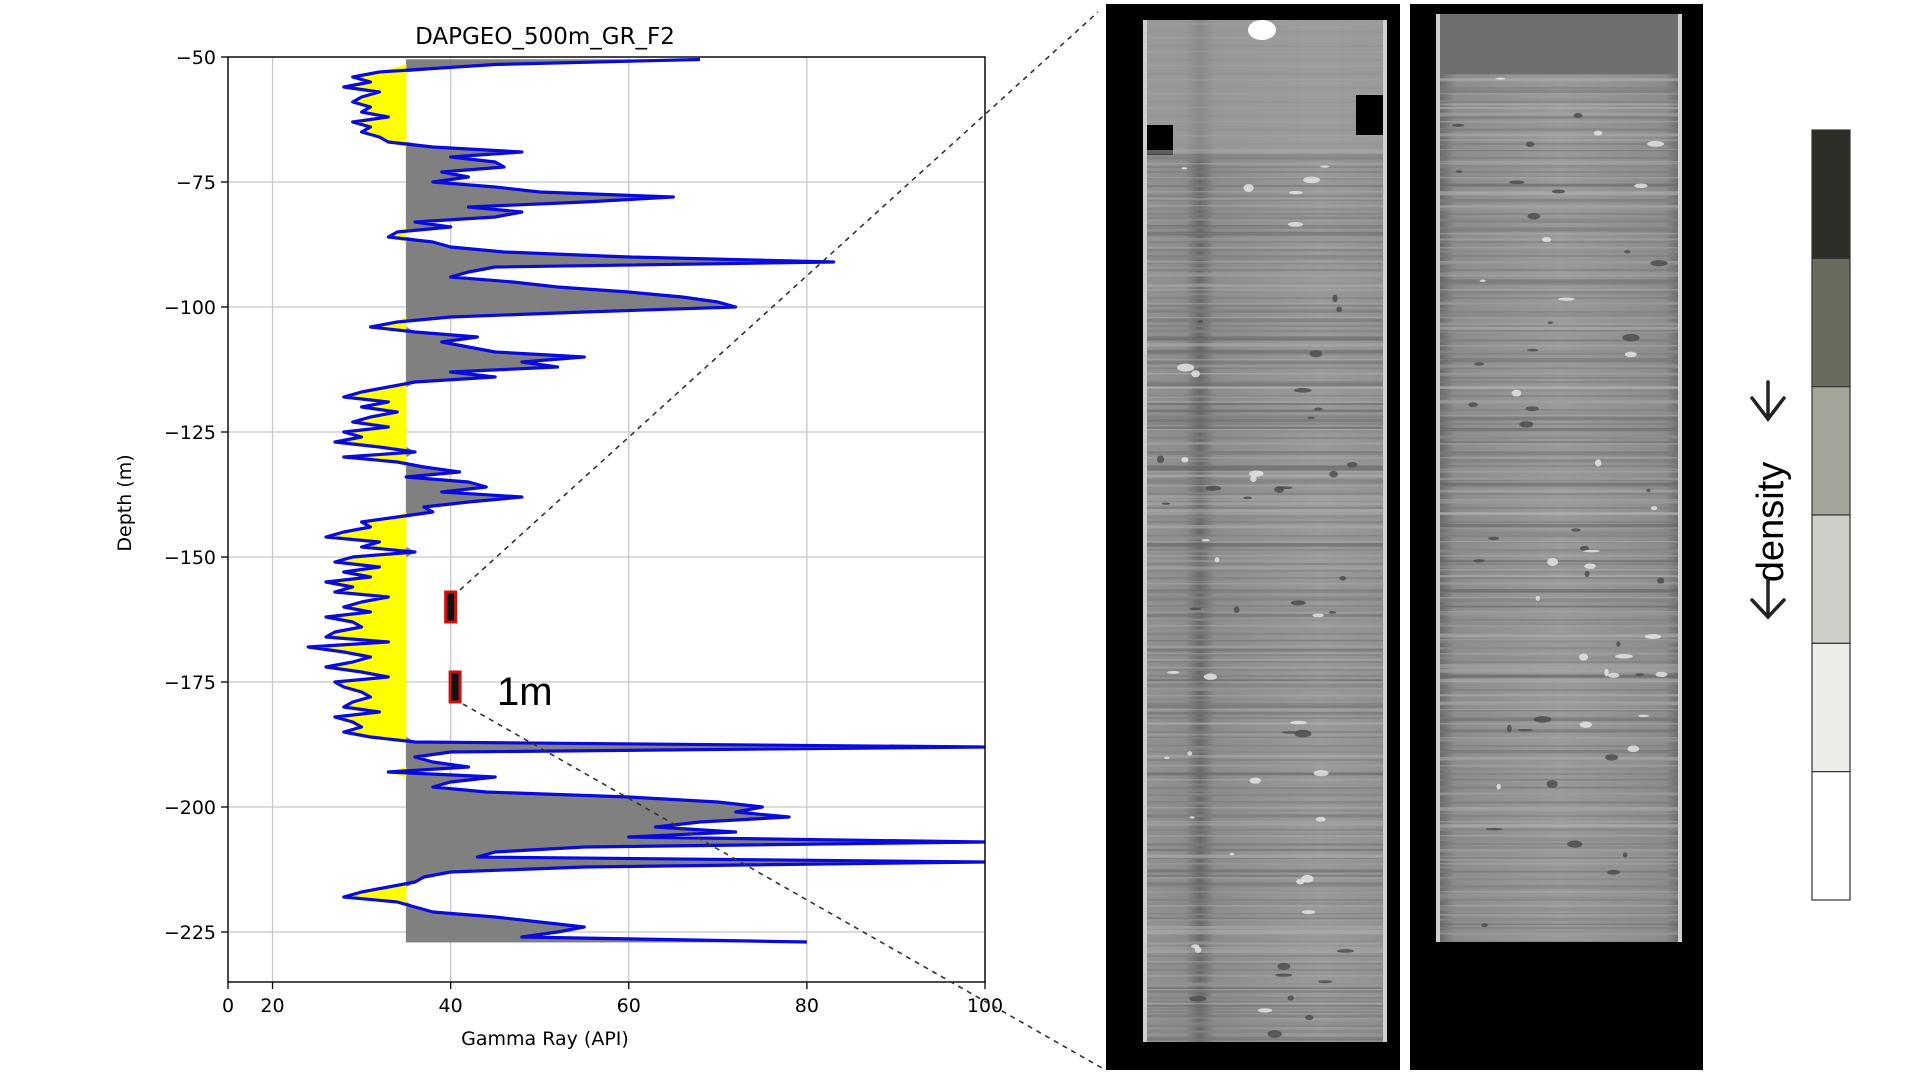 The image size is (1920, 1080). Describe the element at coordinates (196, 183) in the screenshot. I see `y-tick-label: −75` at that location.